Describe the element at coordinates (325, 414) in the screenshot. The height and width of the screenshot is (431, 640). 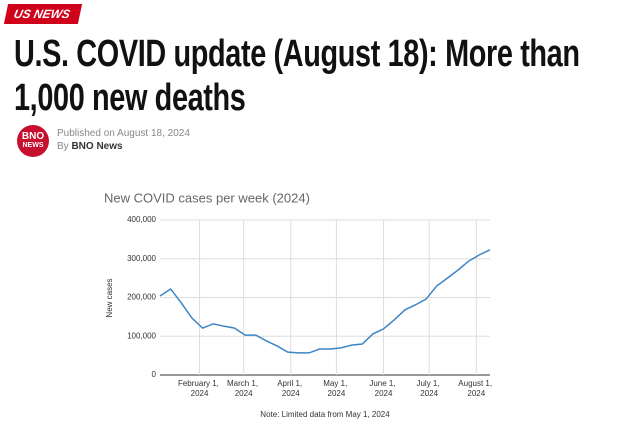
I see `chart-note: Note: Limited data from May 1, 2024` at that location.